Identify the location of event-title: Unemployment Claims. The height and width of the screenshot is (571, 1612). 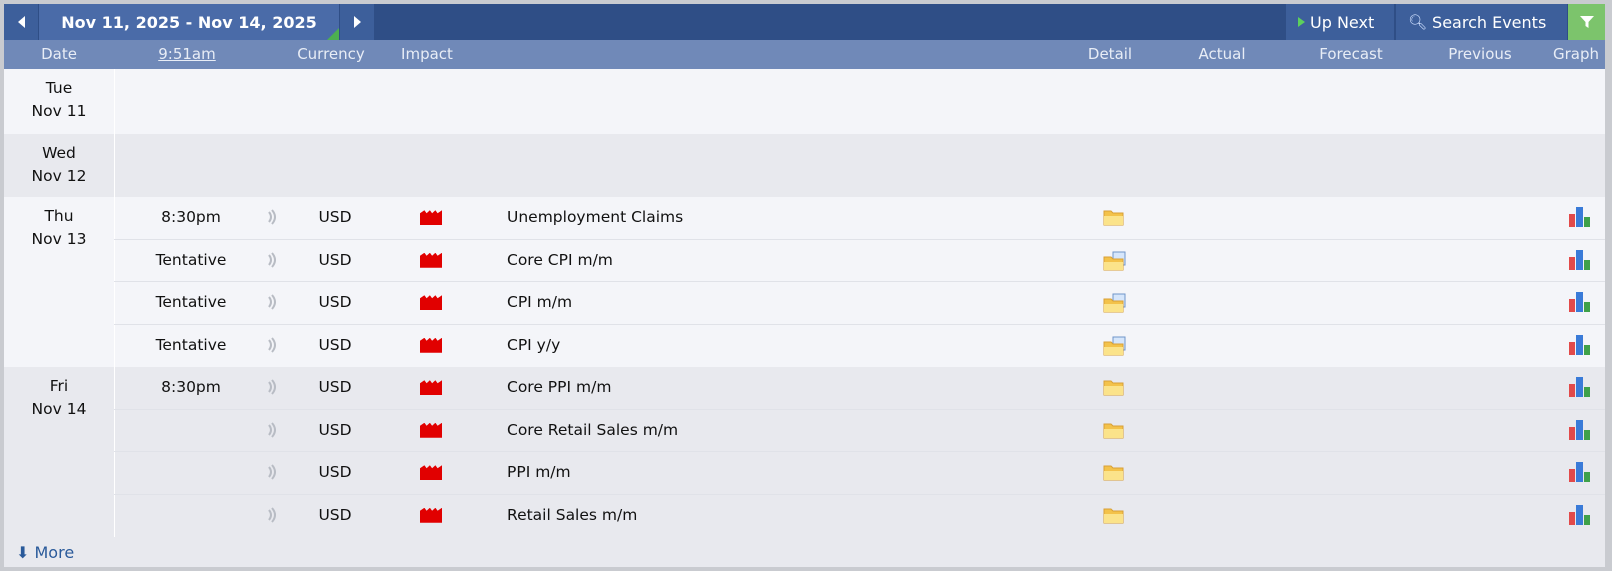
(595, 217).